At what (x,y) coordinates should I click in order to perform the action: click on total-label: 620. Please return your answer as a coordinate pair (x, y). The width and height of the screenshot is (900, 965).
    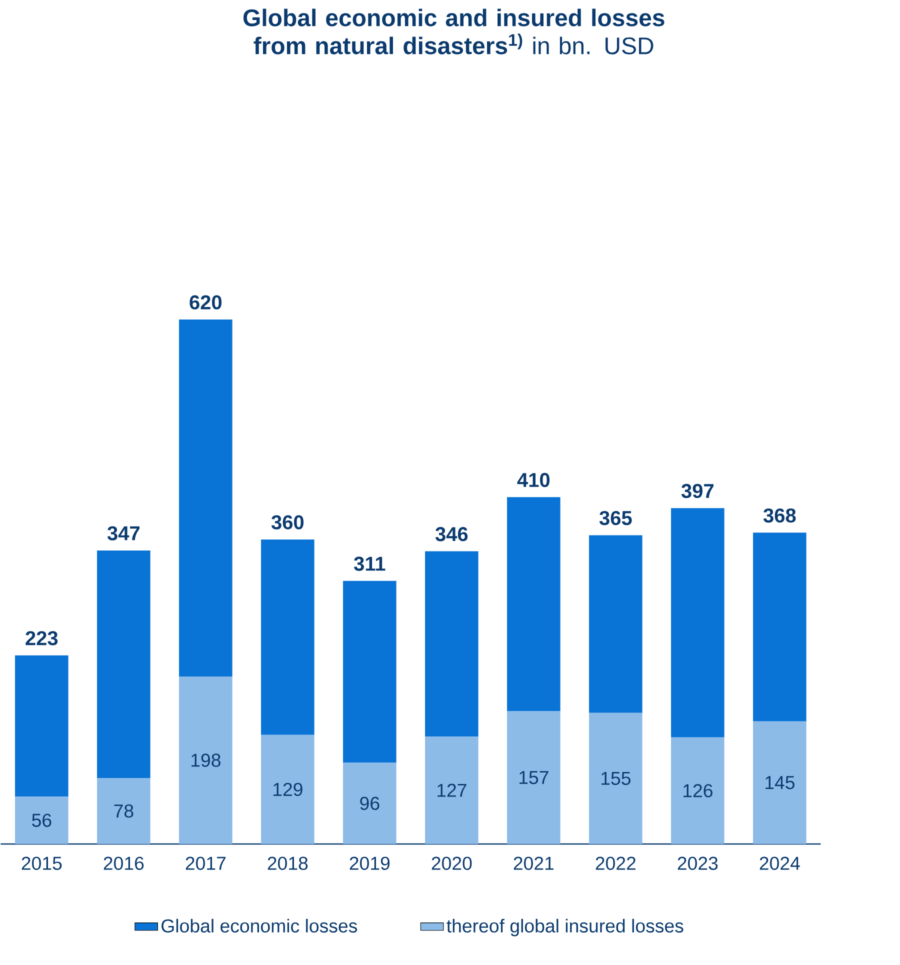
    Looking at the image, I should click on (206, 302).